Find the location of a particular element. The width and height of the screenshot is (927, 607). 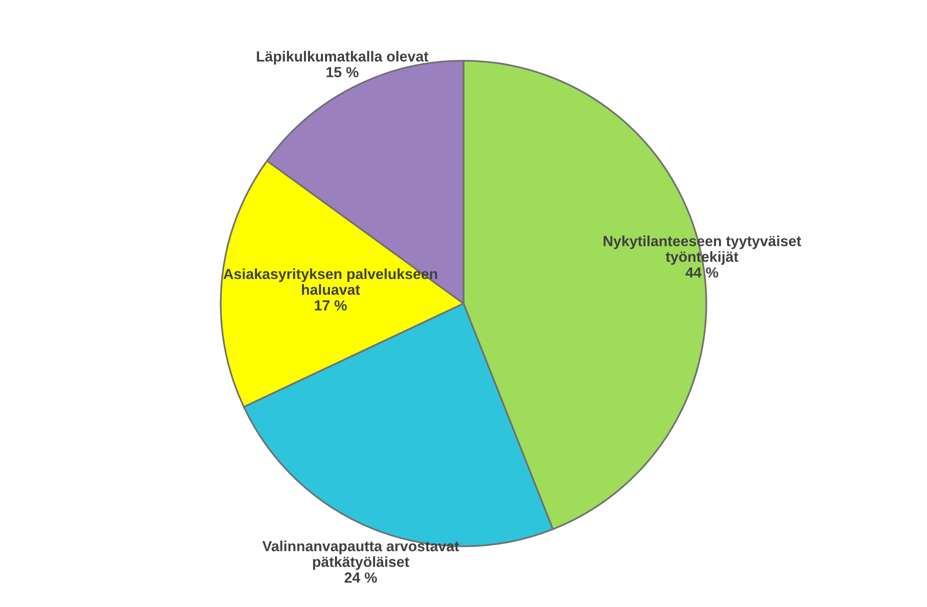

data-label: 24 % is located at coordinates (360, 577).